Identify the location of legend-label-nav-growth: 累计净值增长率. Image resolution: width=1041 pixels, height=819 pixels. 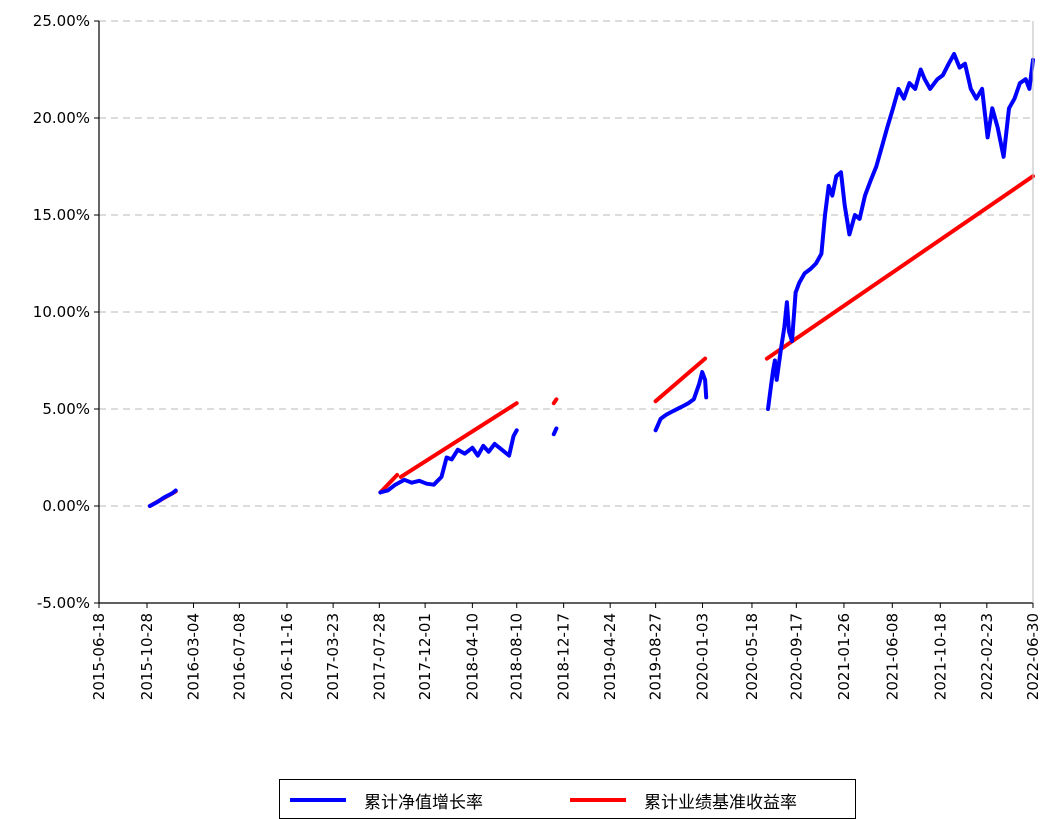
(423, 802).